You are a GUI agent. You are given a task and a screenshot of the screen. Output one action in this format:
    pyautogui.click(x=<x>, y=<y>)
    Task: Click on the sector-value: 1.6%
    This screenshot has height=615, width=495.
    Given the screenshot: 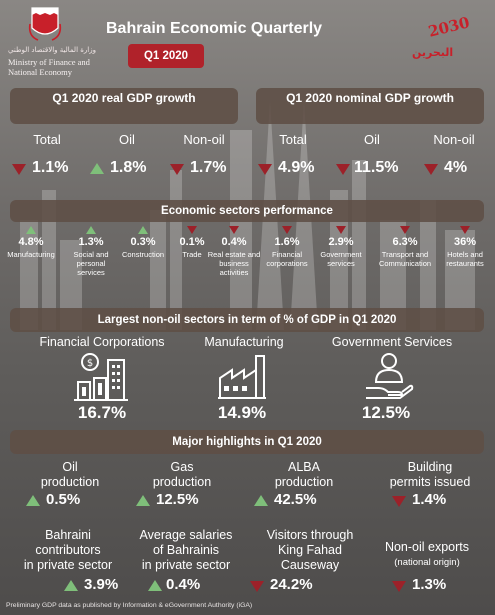 What is the action you would take?
    pyautogui.click(x=287, y=242)
    